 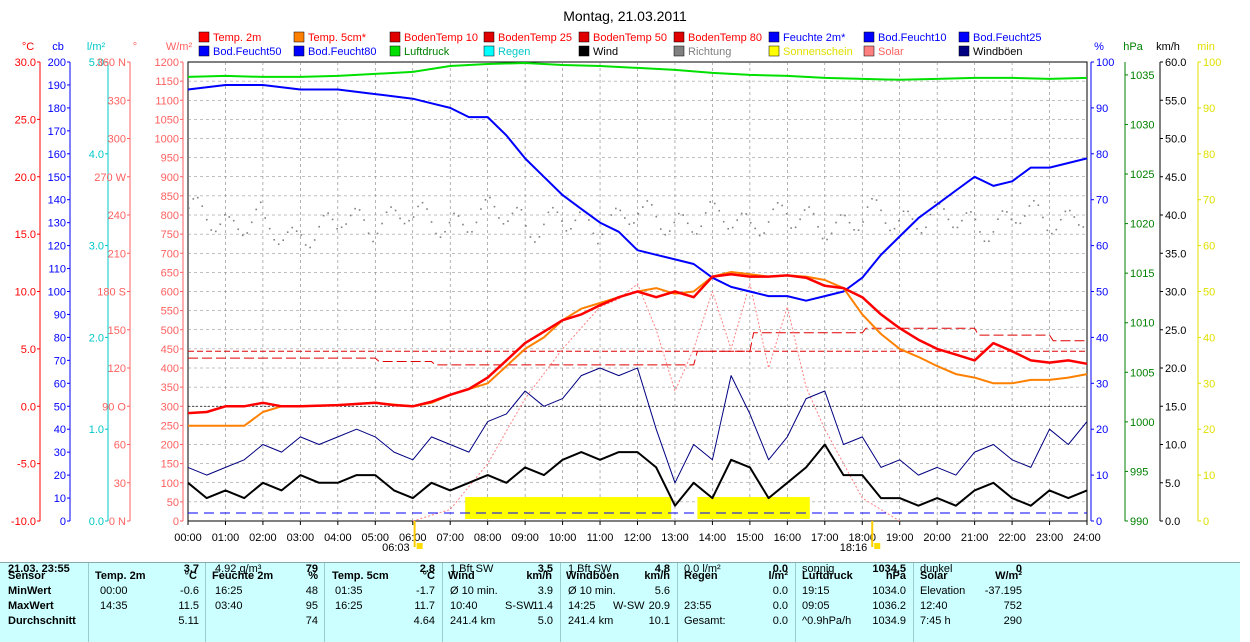 I want to click on luftdruck-value: 1036.2, so click(x=889, y=606).